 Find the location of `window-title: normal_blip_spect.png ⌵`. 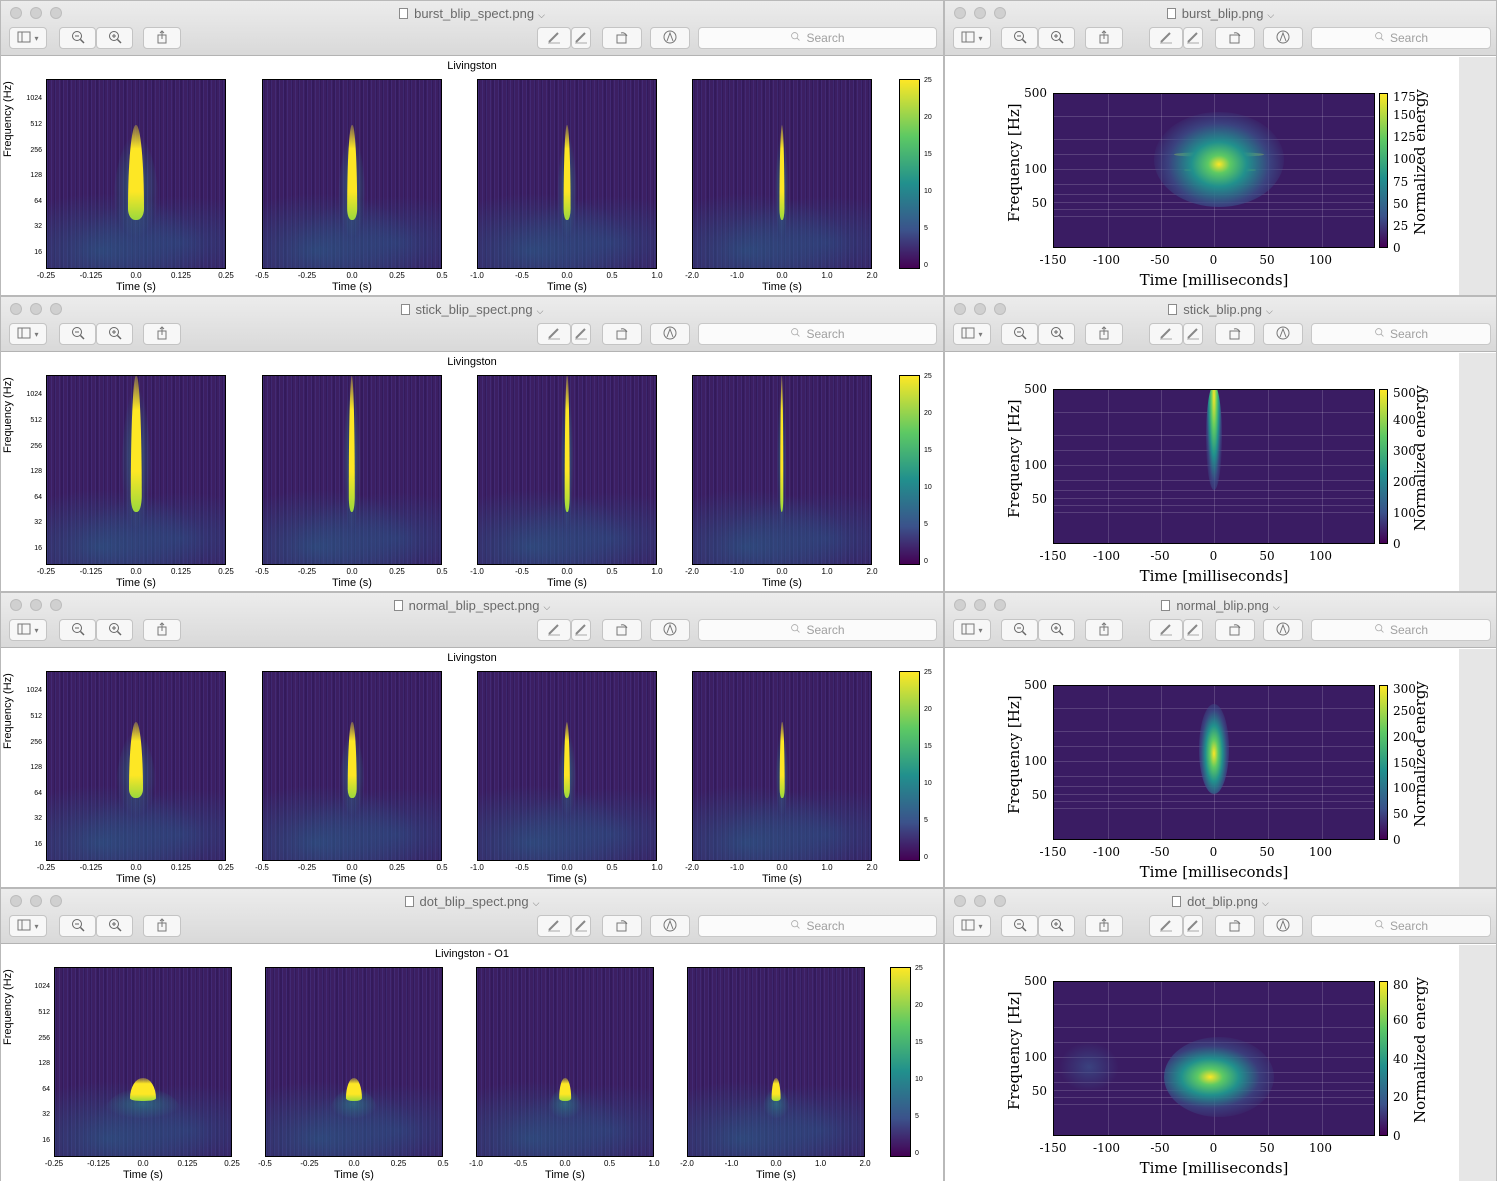

window-title: normal_blip_spect.png ⌵ is located at coordinates (472, 605).